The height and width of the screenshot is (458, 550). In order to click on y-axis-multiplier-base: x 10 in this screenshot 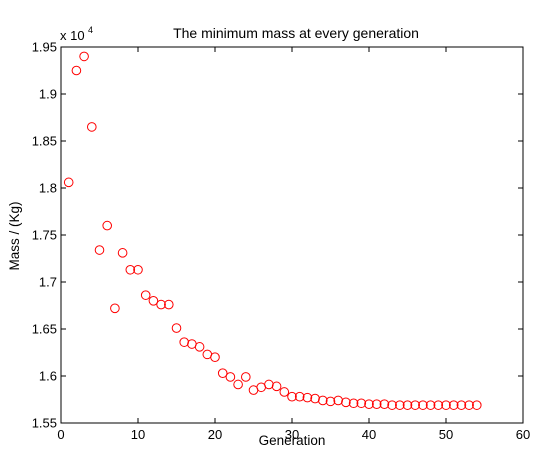, I will do `click(72, 35)`.